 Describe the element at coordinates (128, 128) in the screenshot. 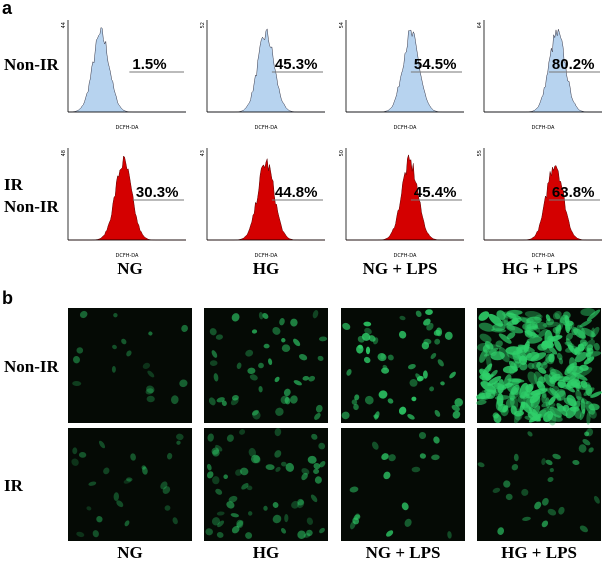

I see `x-axis-label: DCFH-DA` at that location.